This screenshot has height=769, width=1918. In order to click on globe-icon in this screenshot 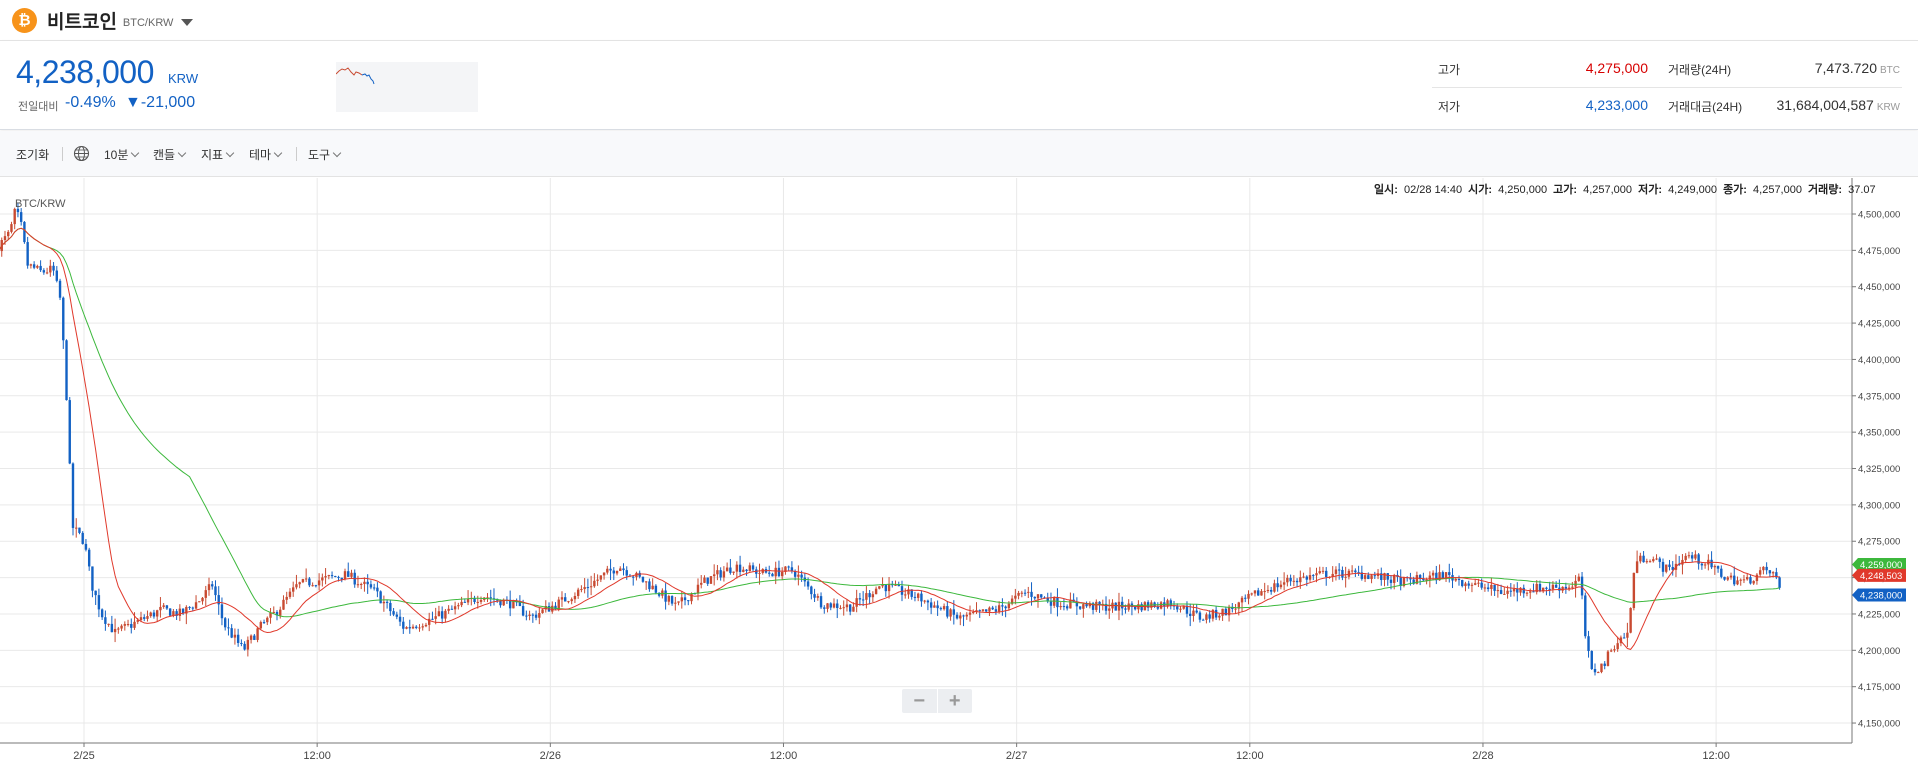, I will do `click(81, 153)`.